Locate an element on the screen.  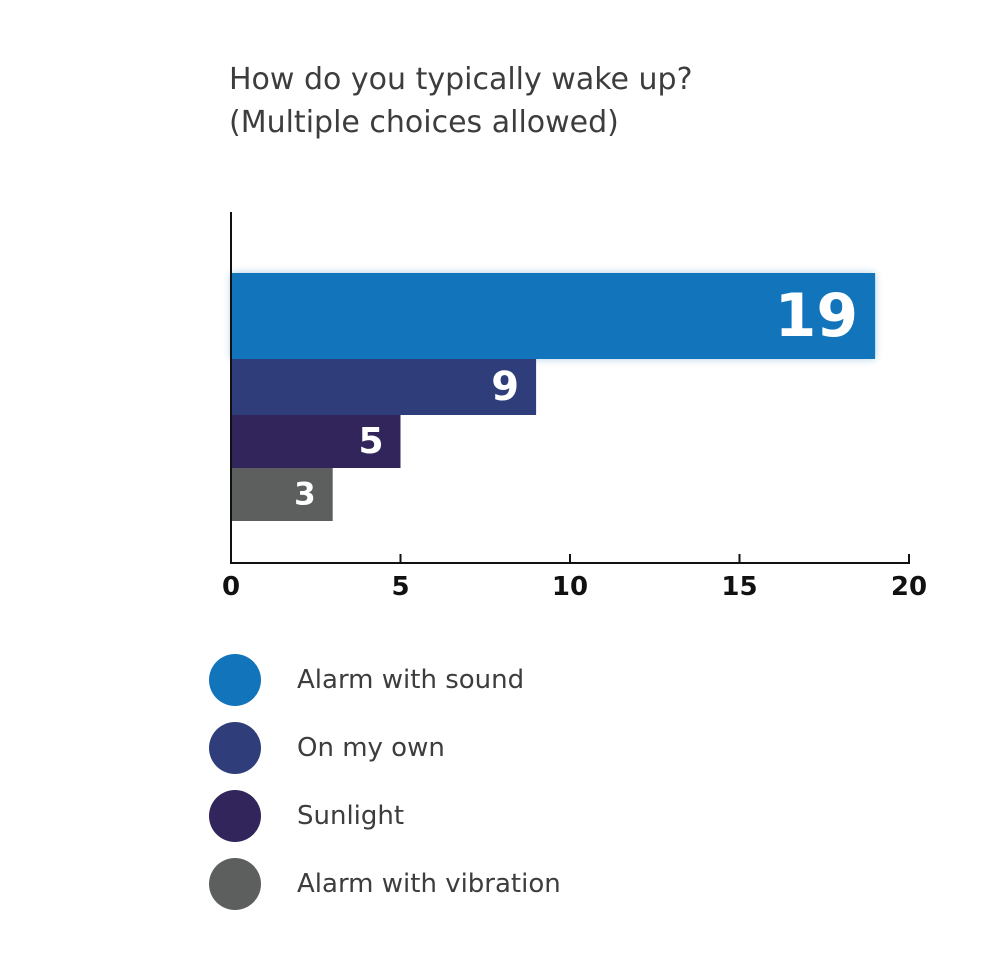
legend-label-alarm-with-vibration: Alarm with vibration is located at coordinates (429, 884).